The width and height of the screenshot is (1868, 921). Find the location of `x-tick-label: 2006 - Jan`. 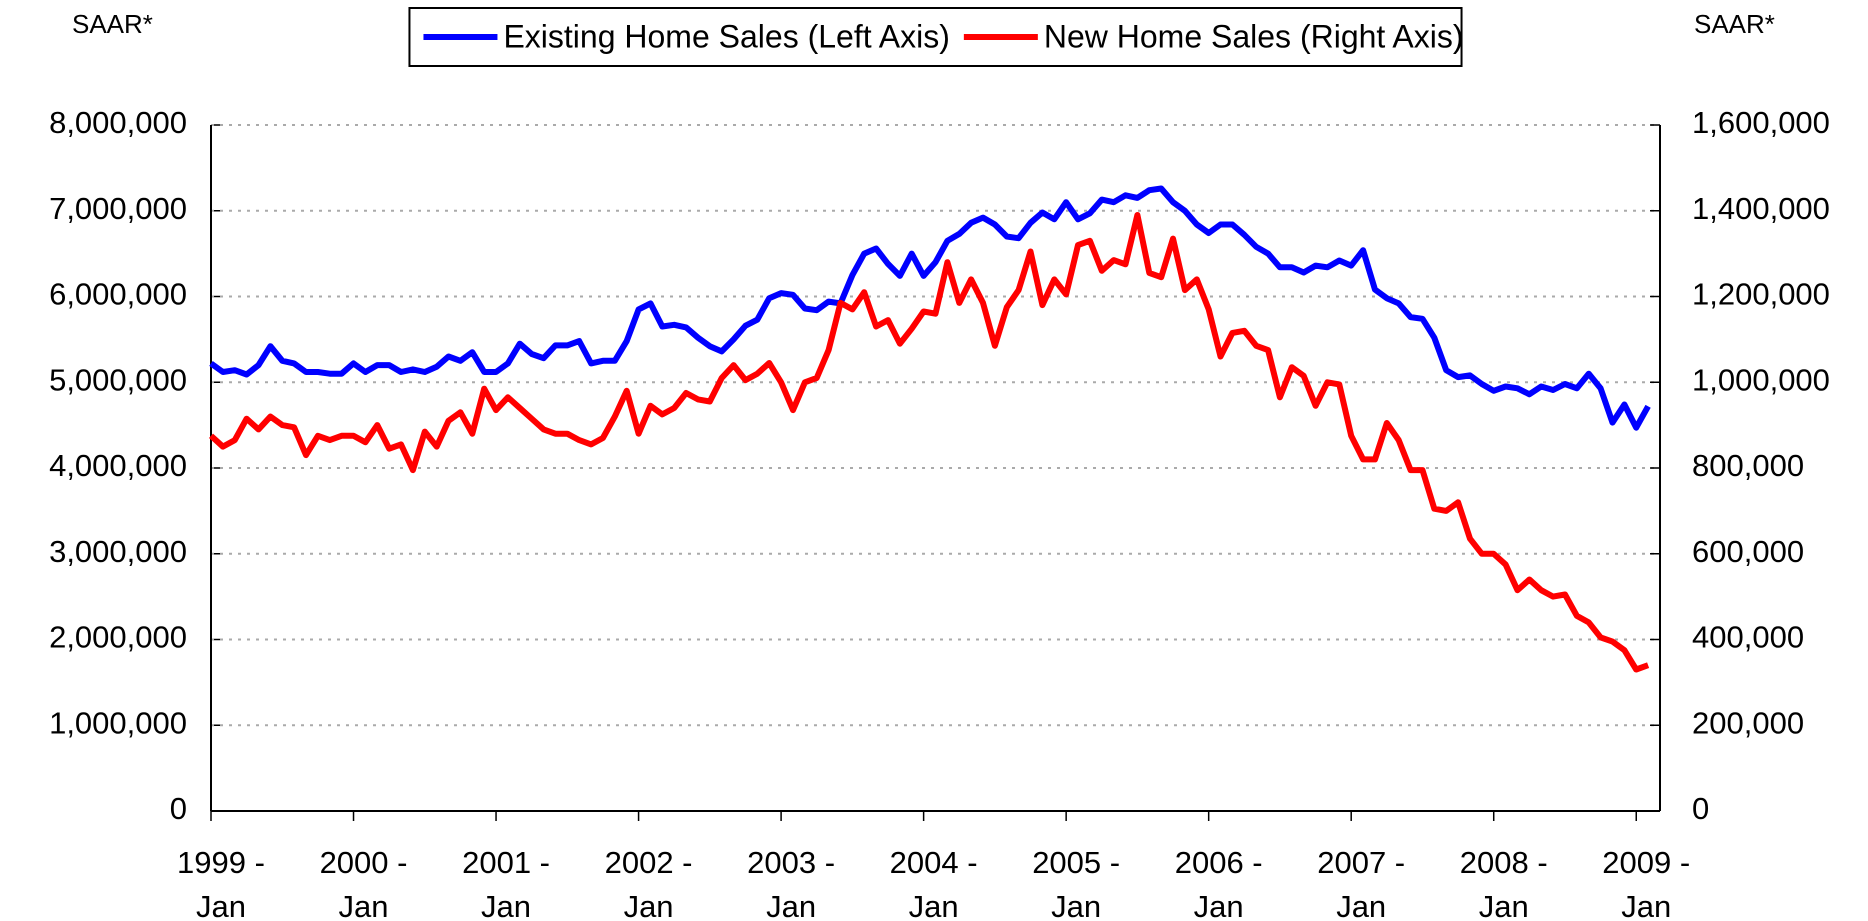

x-tick-label: 2006 - Jan is located at coordinates (1218, 883).